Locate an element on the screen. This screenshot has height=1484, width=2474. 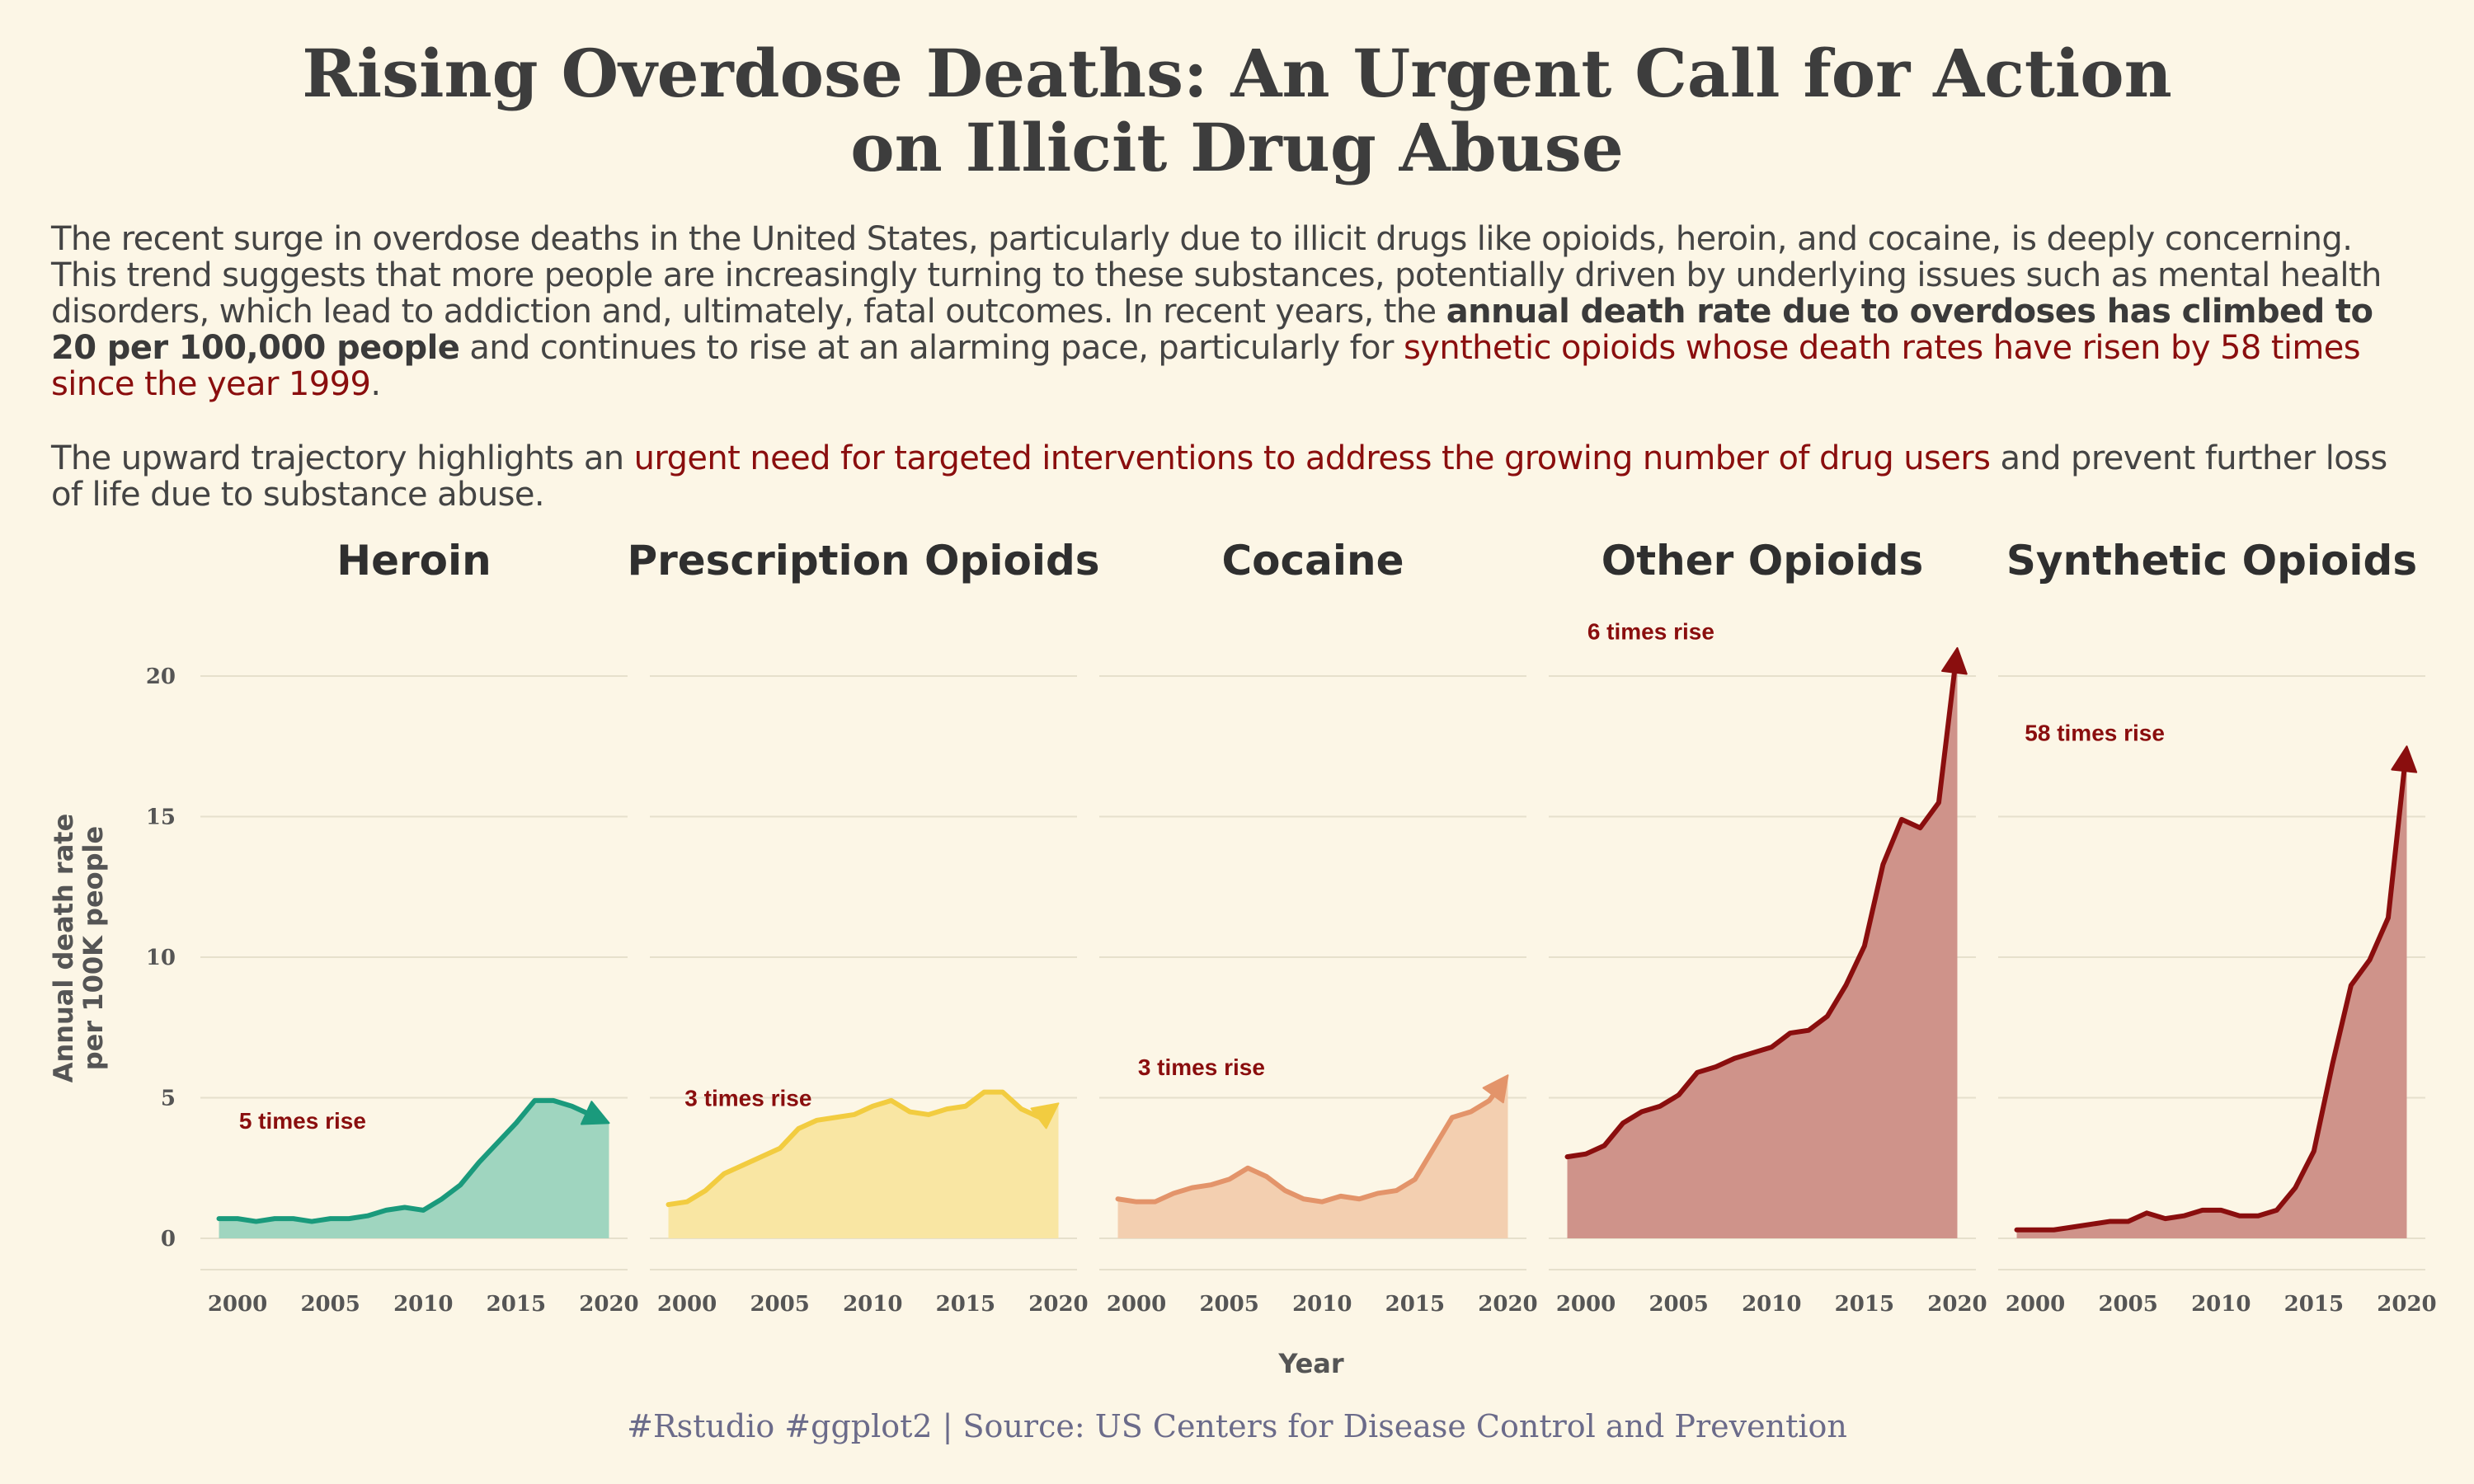
arrowhead-synthetic-opioids is located at coordinates (2404, 759).